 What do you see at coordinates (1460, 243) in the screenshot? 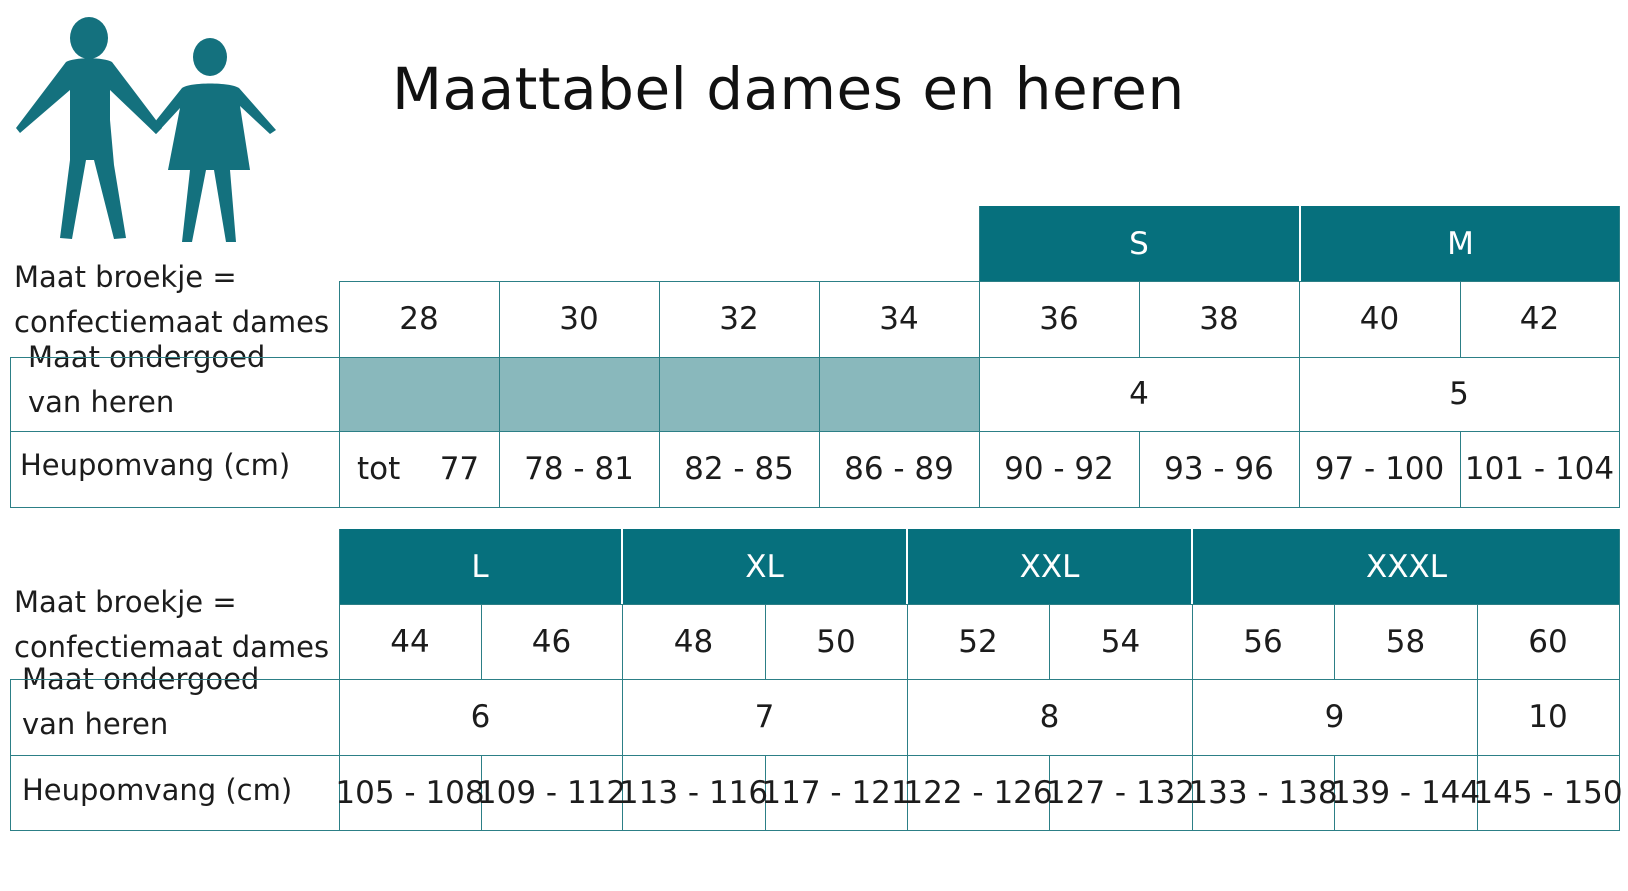
I see `size-header-m: M` at bounding box center [1460, 243].